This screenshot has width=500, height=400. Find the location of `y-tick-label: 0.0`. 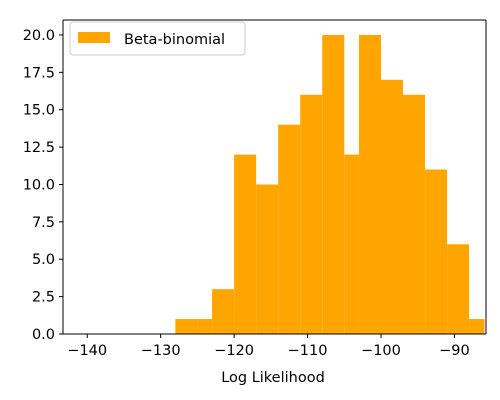

y-tick-label: 0.0 is located at coordinates (43, 335).